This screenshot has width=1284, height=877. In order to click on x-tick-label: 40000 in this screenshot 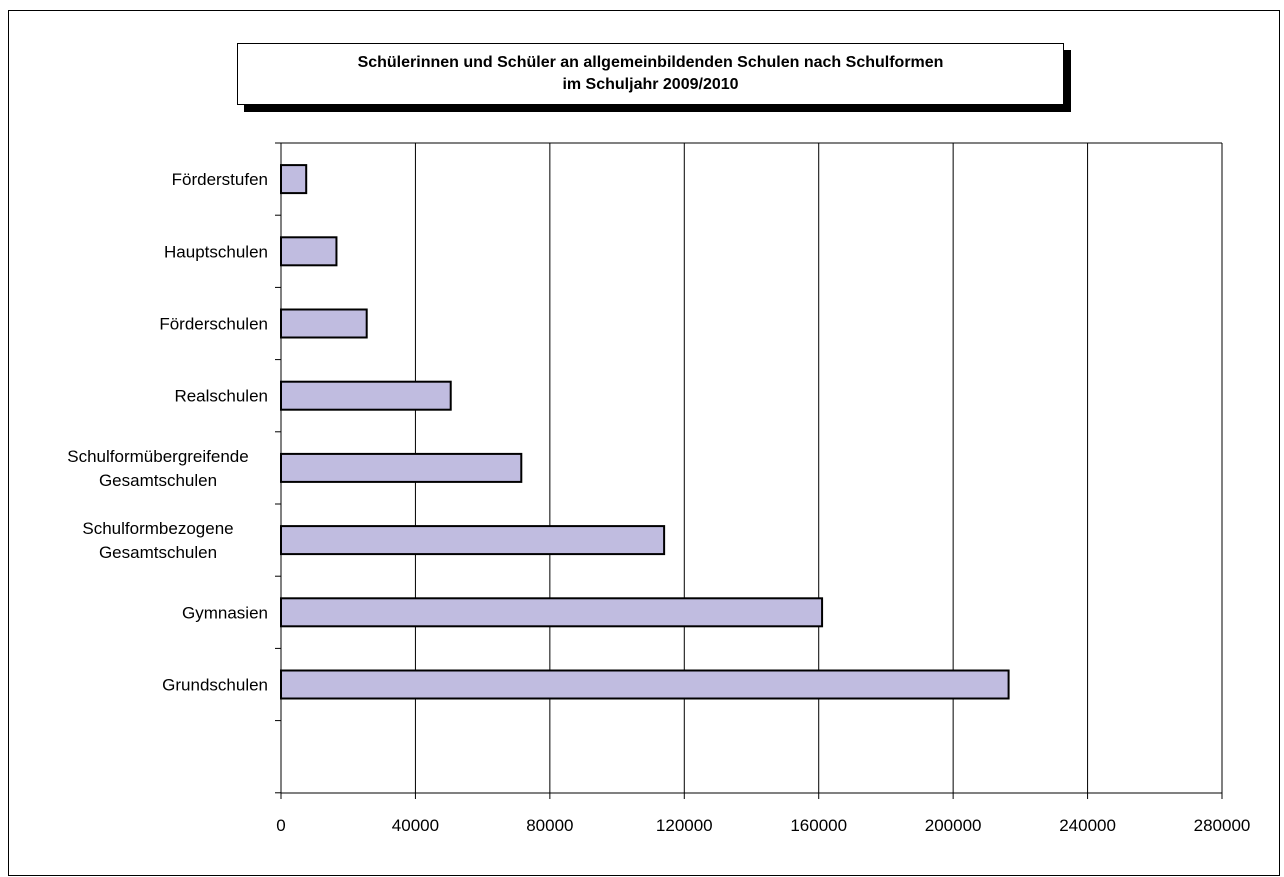, I will do `click(415, 825)`.